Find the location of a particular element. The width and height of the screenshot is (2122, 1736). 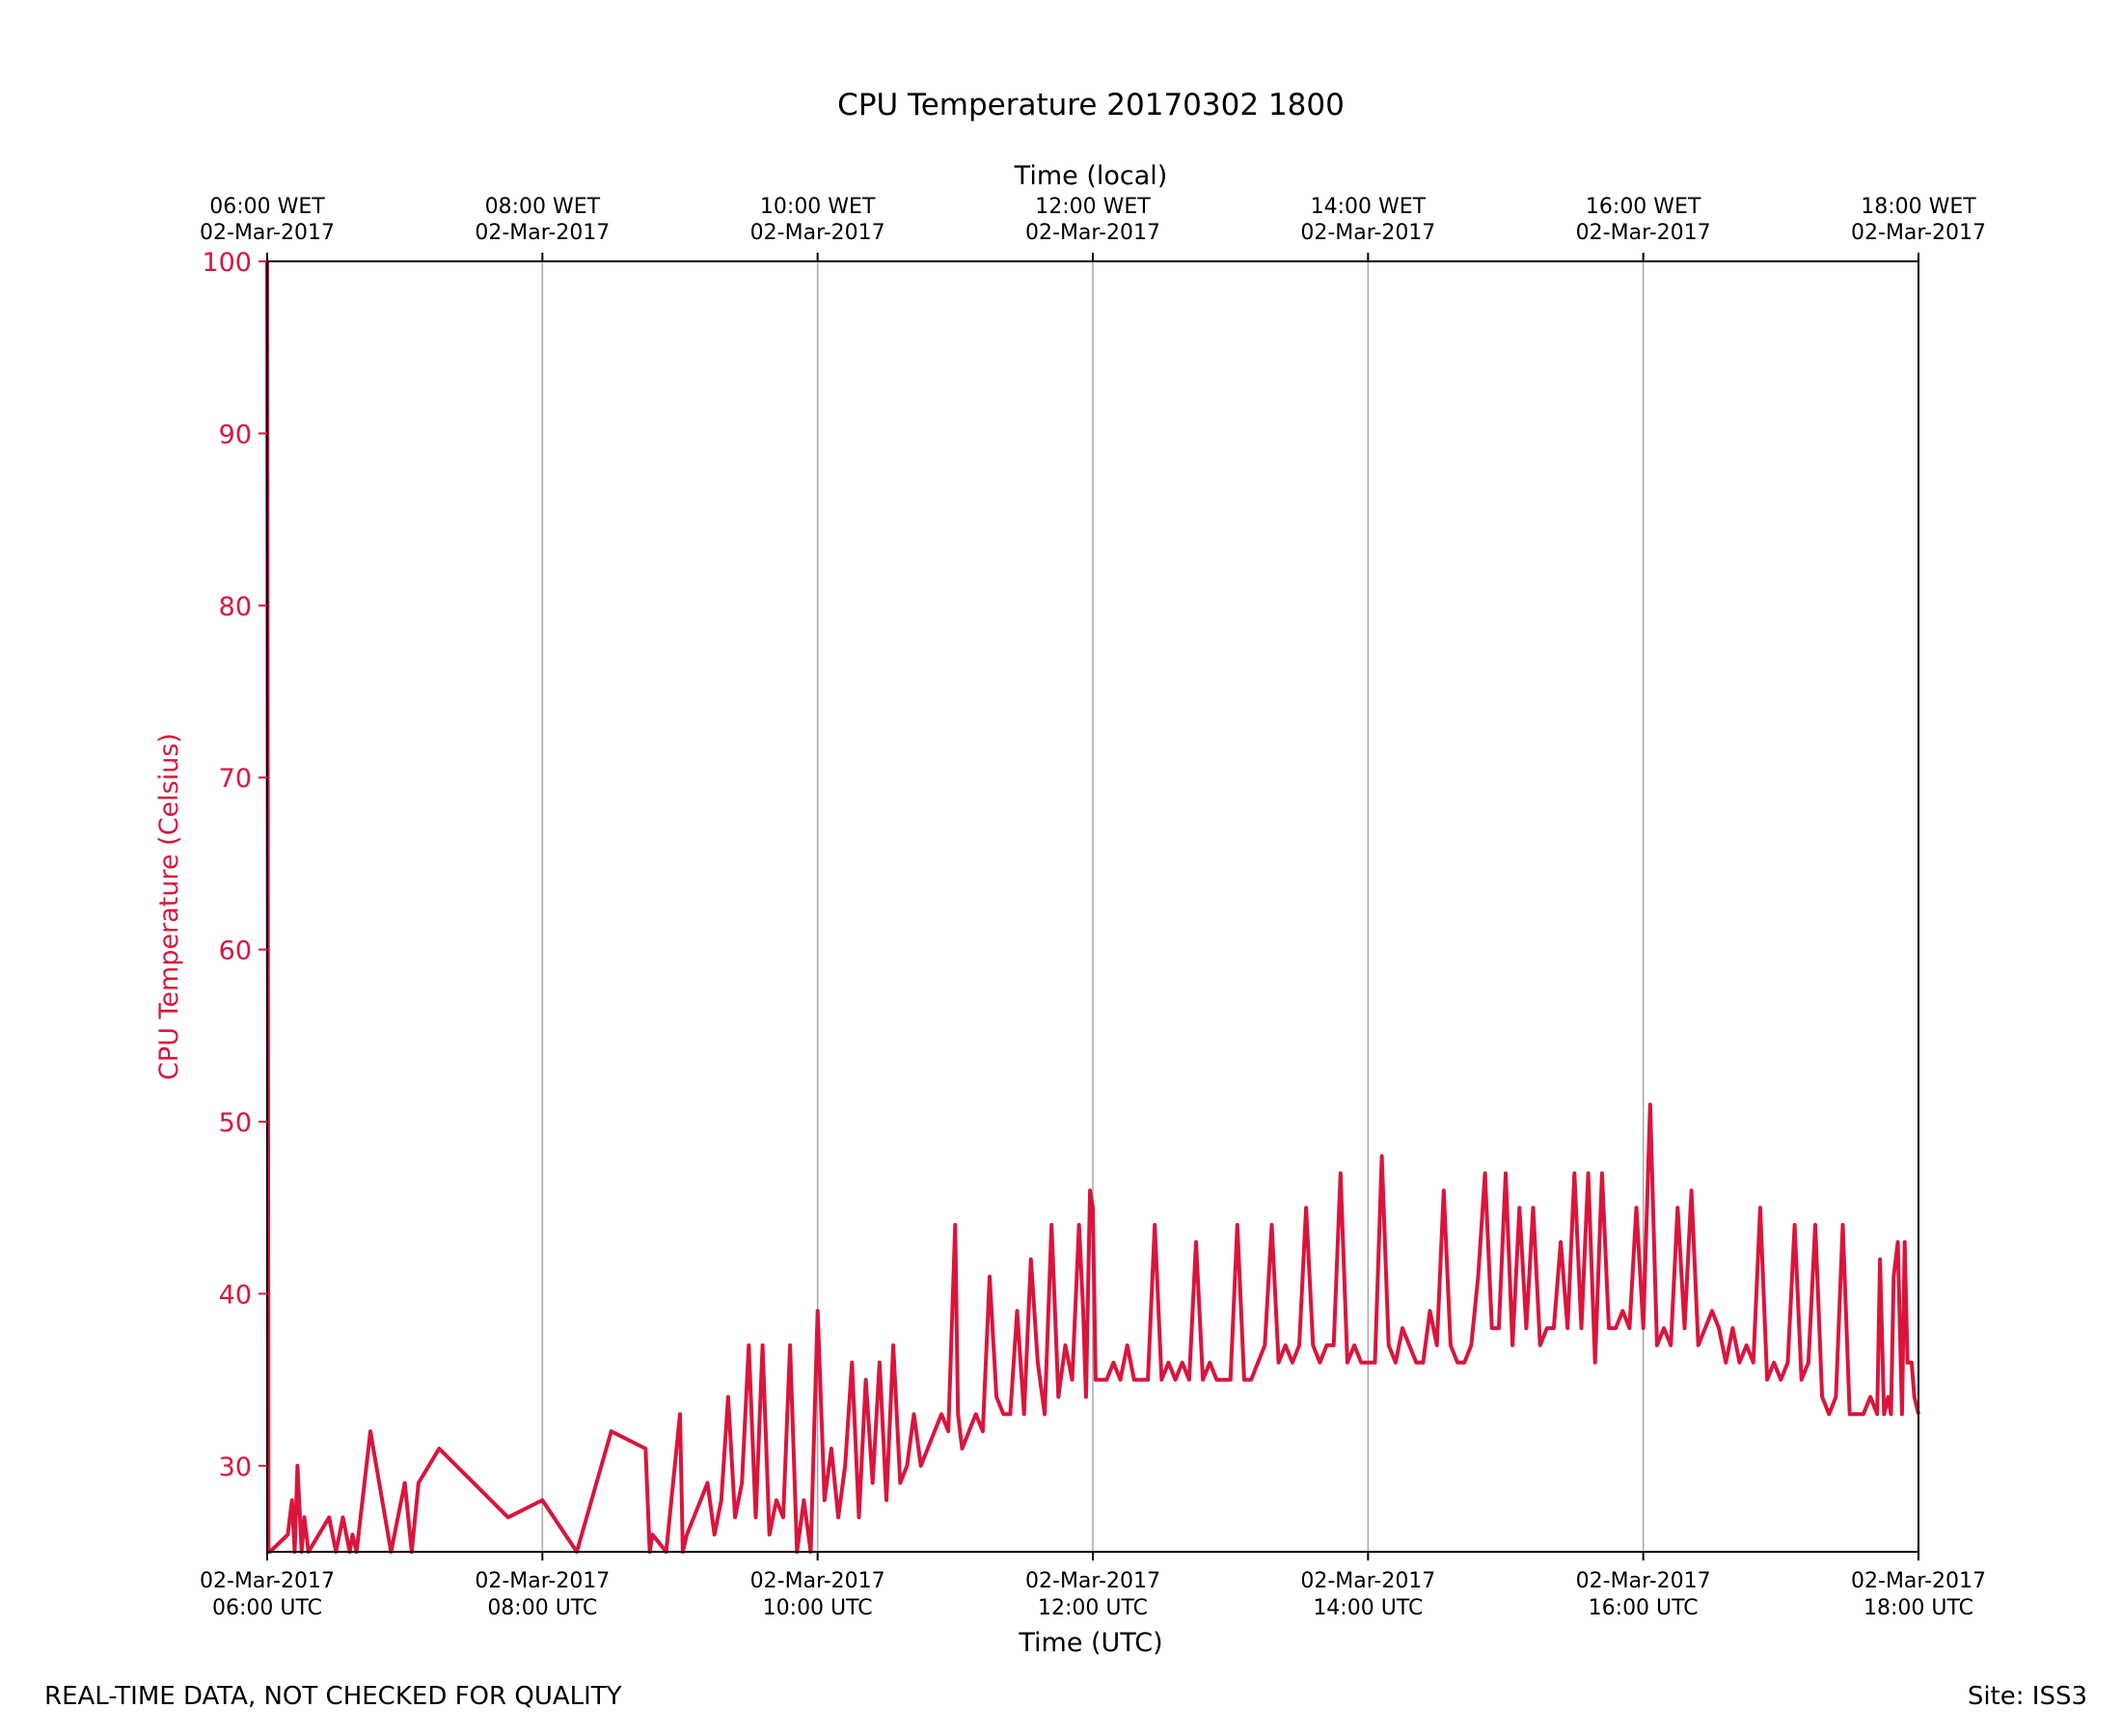

top-tick-time: 08:00 WET is located at coordinates (543, 207).